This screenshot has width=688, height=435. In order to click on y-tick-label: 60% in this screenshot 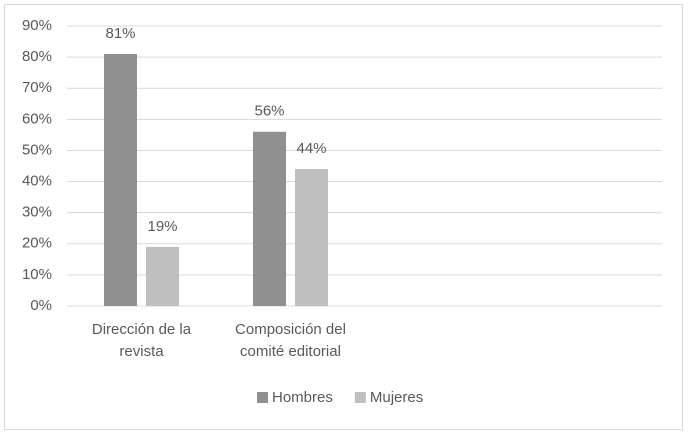, I will do `click(37, 118)`.